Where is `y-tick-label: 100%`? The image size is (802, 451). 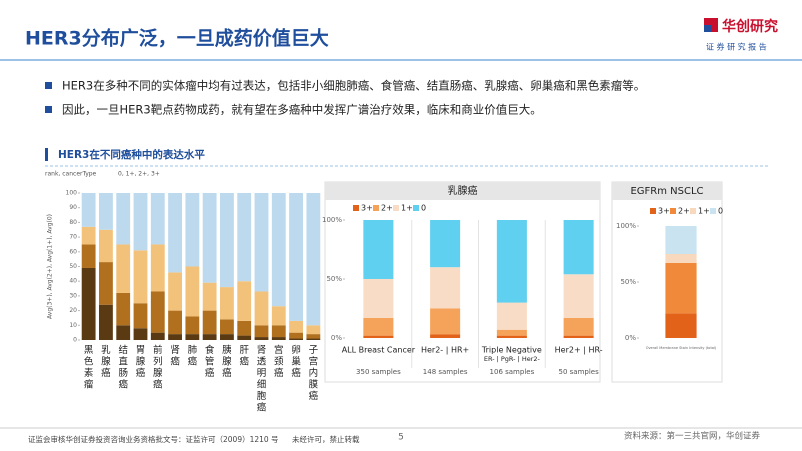
y-tick-label: 100% is located at coordinates (626, 226).